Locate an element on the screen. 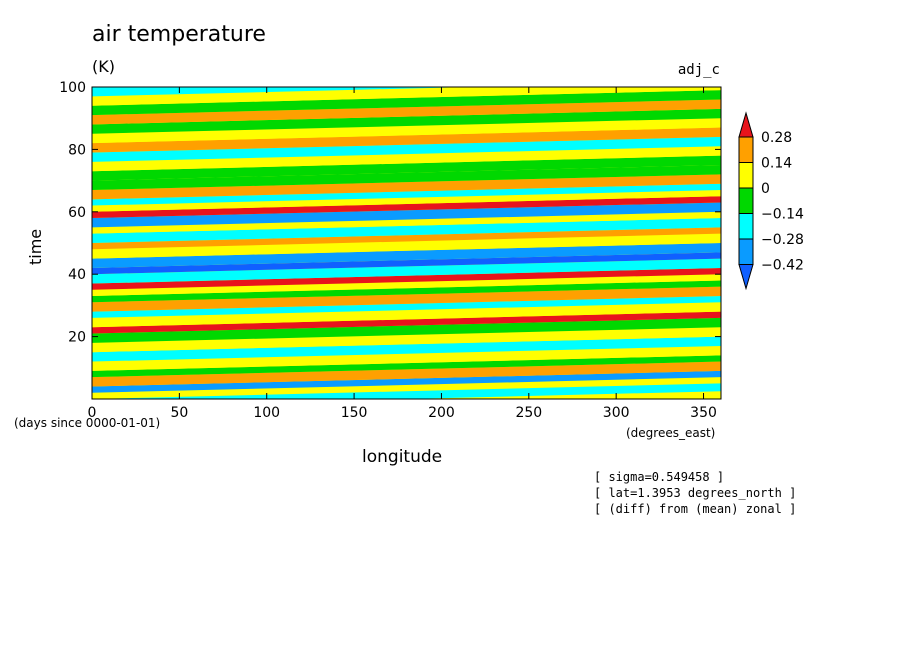 This screenshot has width=904, height=654. x-tick-label: 0 is located at coordinates (92, 413).